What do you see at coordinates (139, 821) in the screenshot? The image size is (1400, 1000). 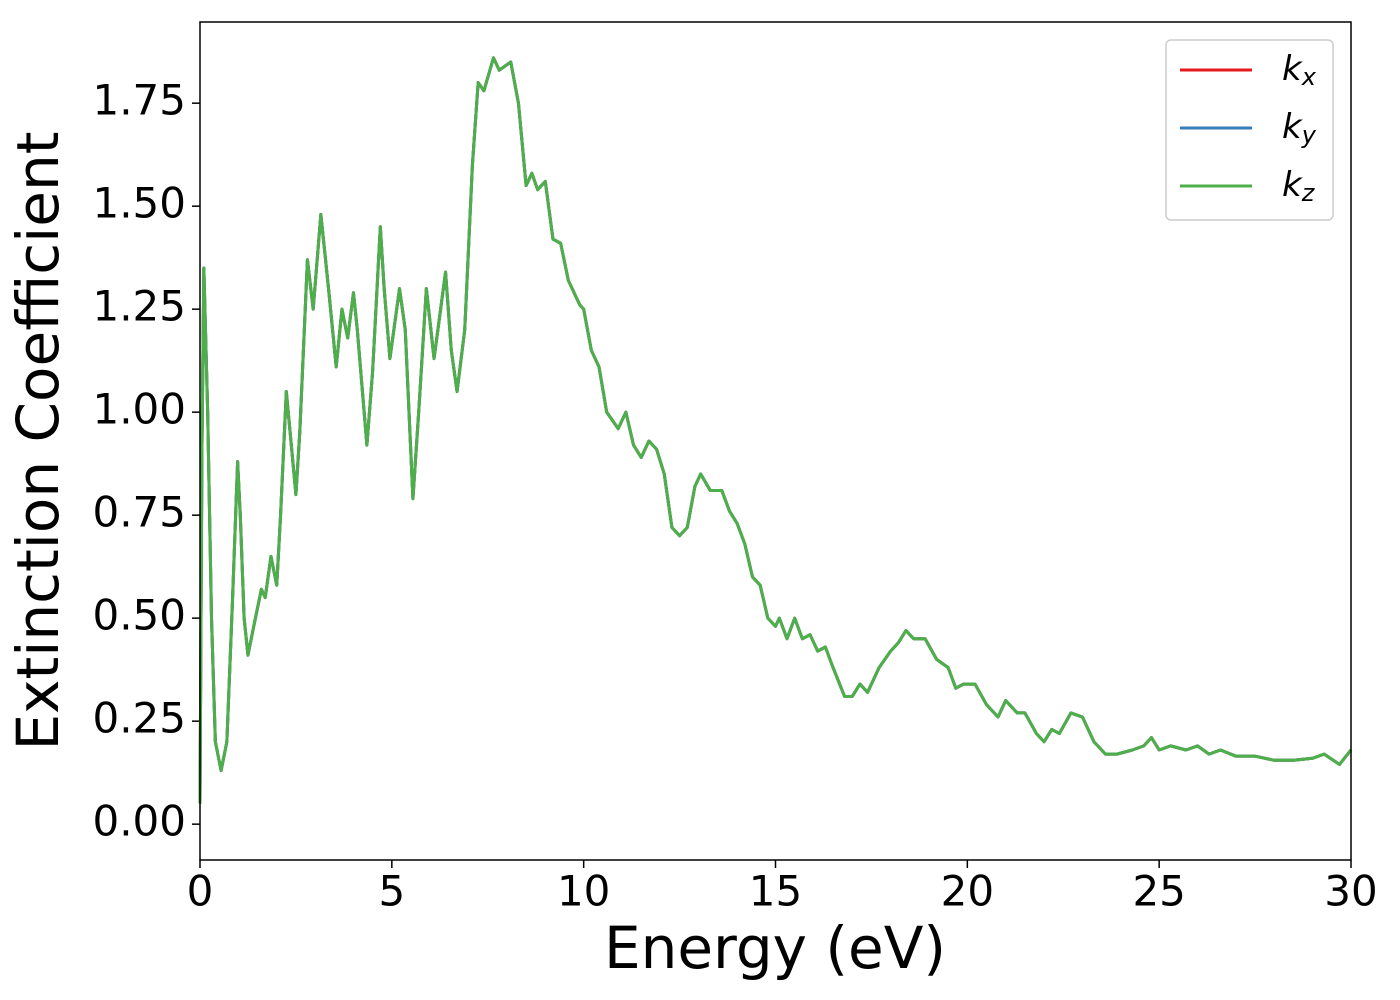 I see `y-tick-label: 0.00` at bounding box center [139, 821].